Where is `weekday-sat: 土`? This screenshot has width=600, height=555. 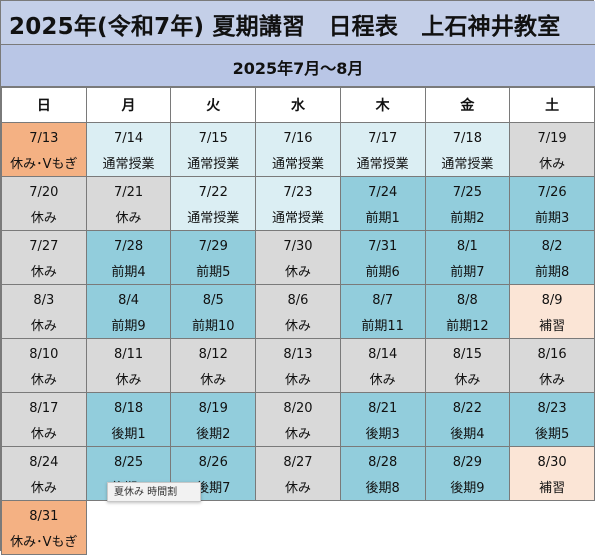 weekday-sat: 土 is located at coordinates (552, 105).